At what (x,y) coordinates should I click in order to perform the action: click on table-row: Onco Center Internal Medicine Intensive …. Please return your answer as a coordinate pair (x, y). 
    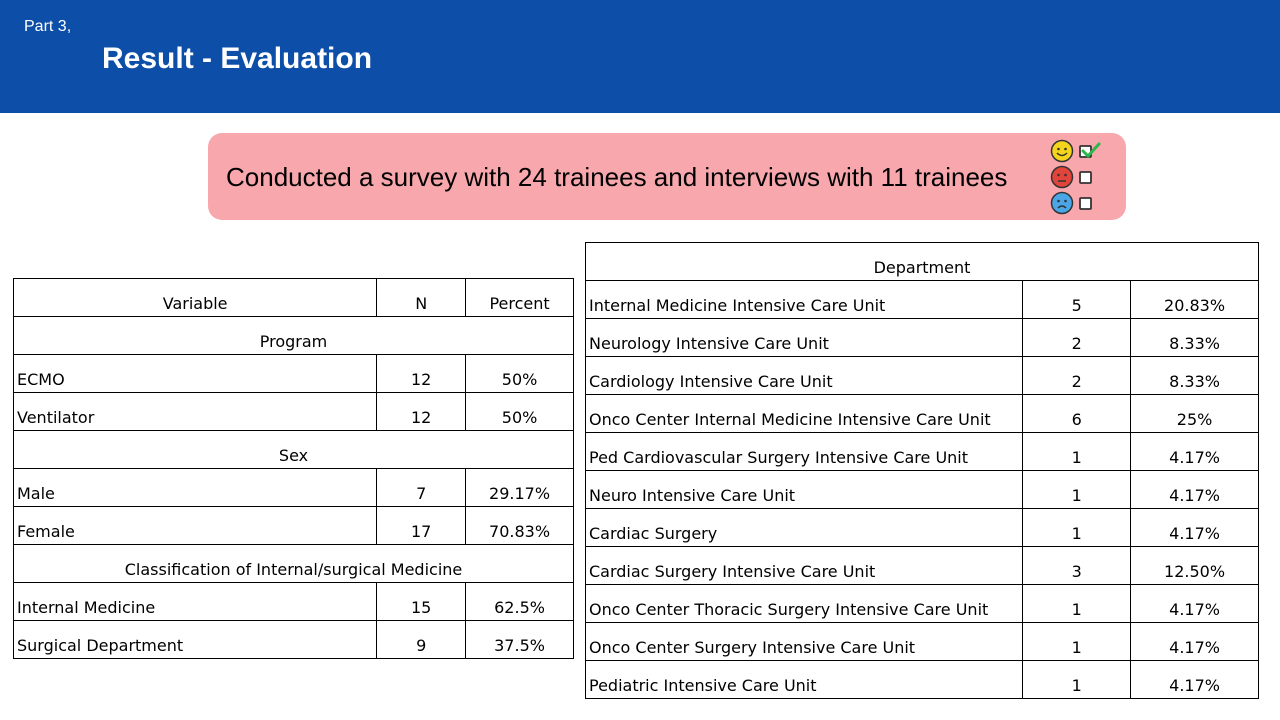
    Looking at the image, I should click on (921, 413).